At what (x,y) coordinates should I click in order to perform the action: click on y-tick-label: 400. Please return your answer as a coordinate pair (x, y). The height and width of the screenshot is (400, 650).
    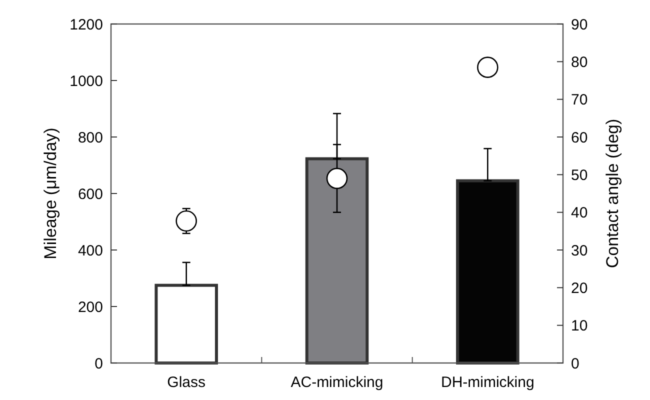
    Looking at the image, I should click on (90, 251).